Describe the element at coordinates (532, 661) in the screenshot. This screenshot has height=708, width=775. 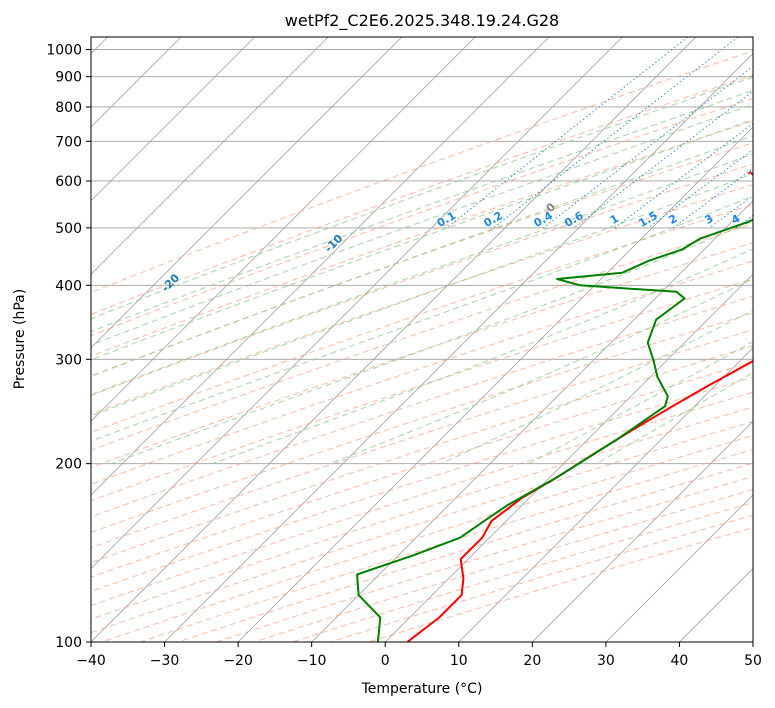
I see `x-tick-label: 20` at that location.